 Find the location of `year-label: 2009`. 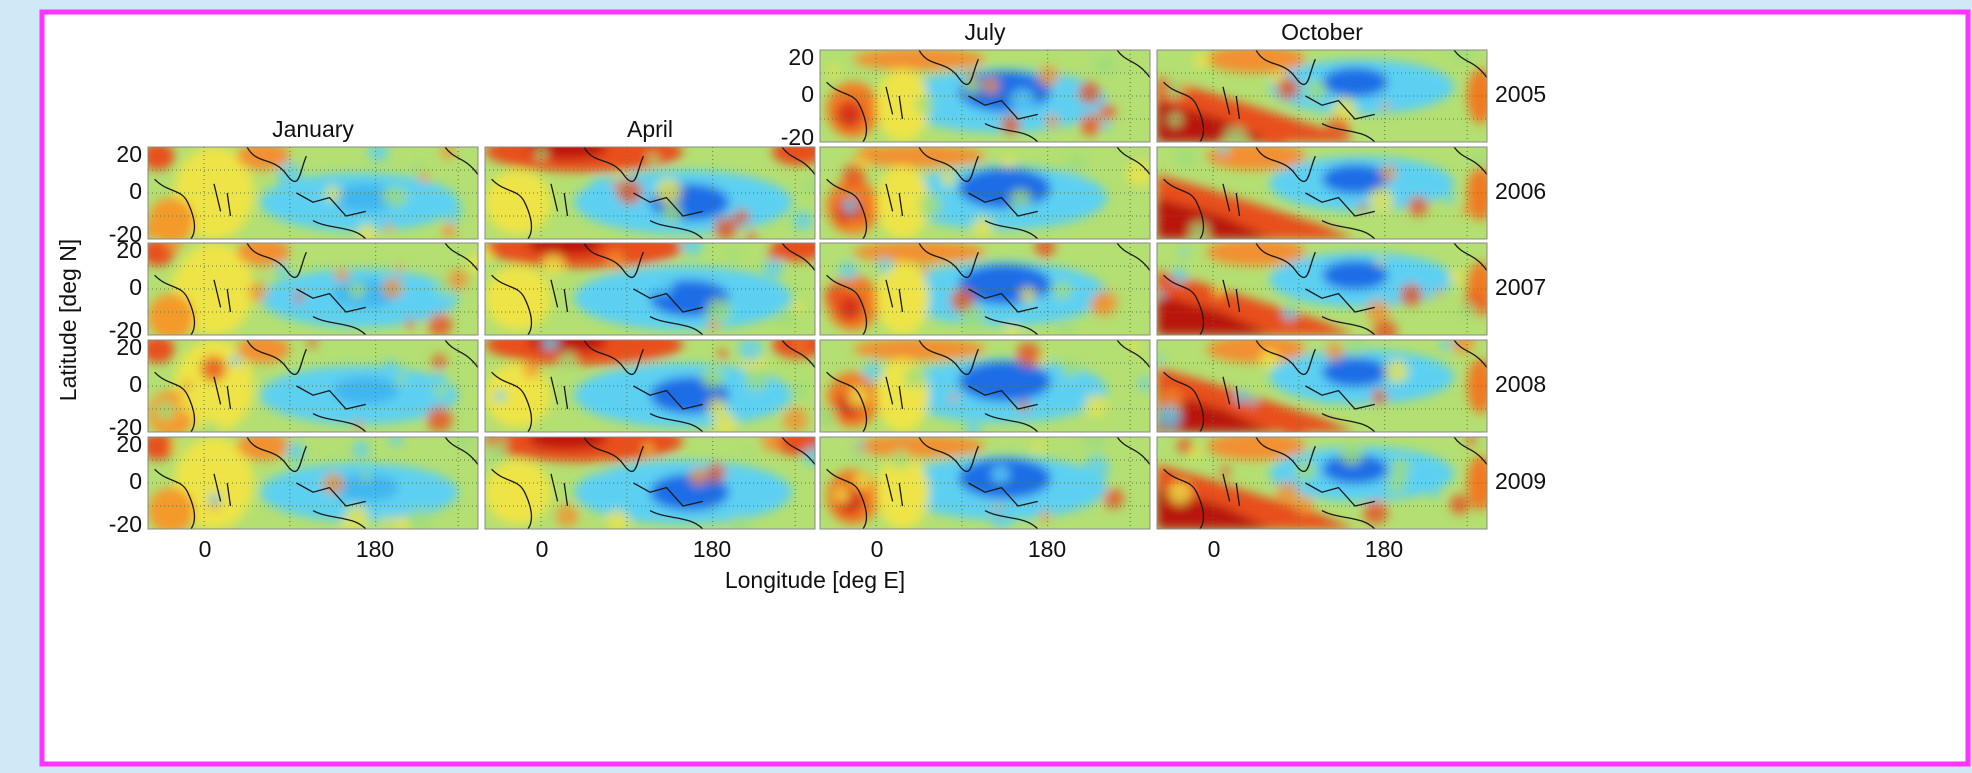

year-label: 2009 is located at coordinates (1520, 481).